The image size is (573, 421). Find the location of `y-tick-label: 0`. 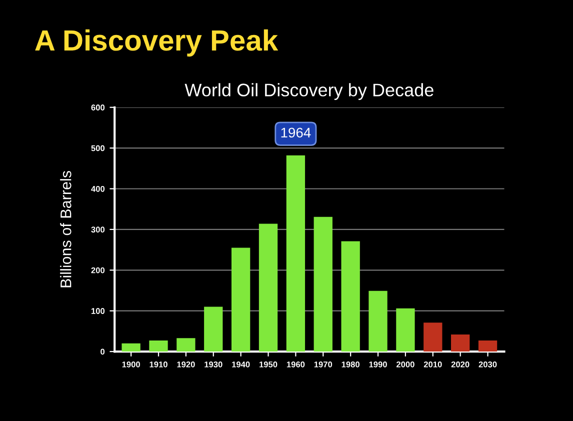

y-tick-label: 0 is located at coordinates (102, 351).